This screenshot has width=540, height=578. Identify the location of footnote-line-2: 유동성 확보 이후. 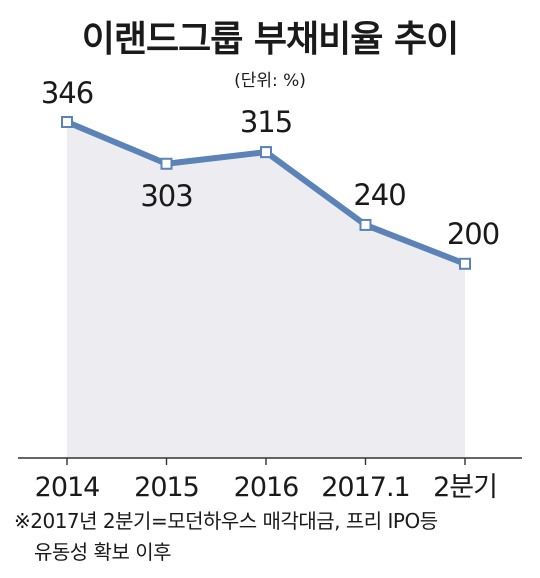
(103, 552).